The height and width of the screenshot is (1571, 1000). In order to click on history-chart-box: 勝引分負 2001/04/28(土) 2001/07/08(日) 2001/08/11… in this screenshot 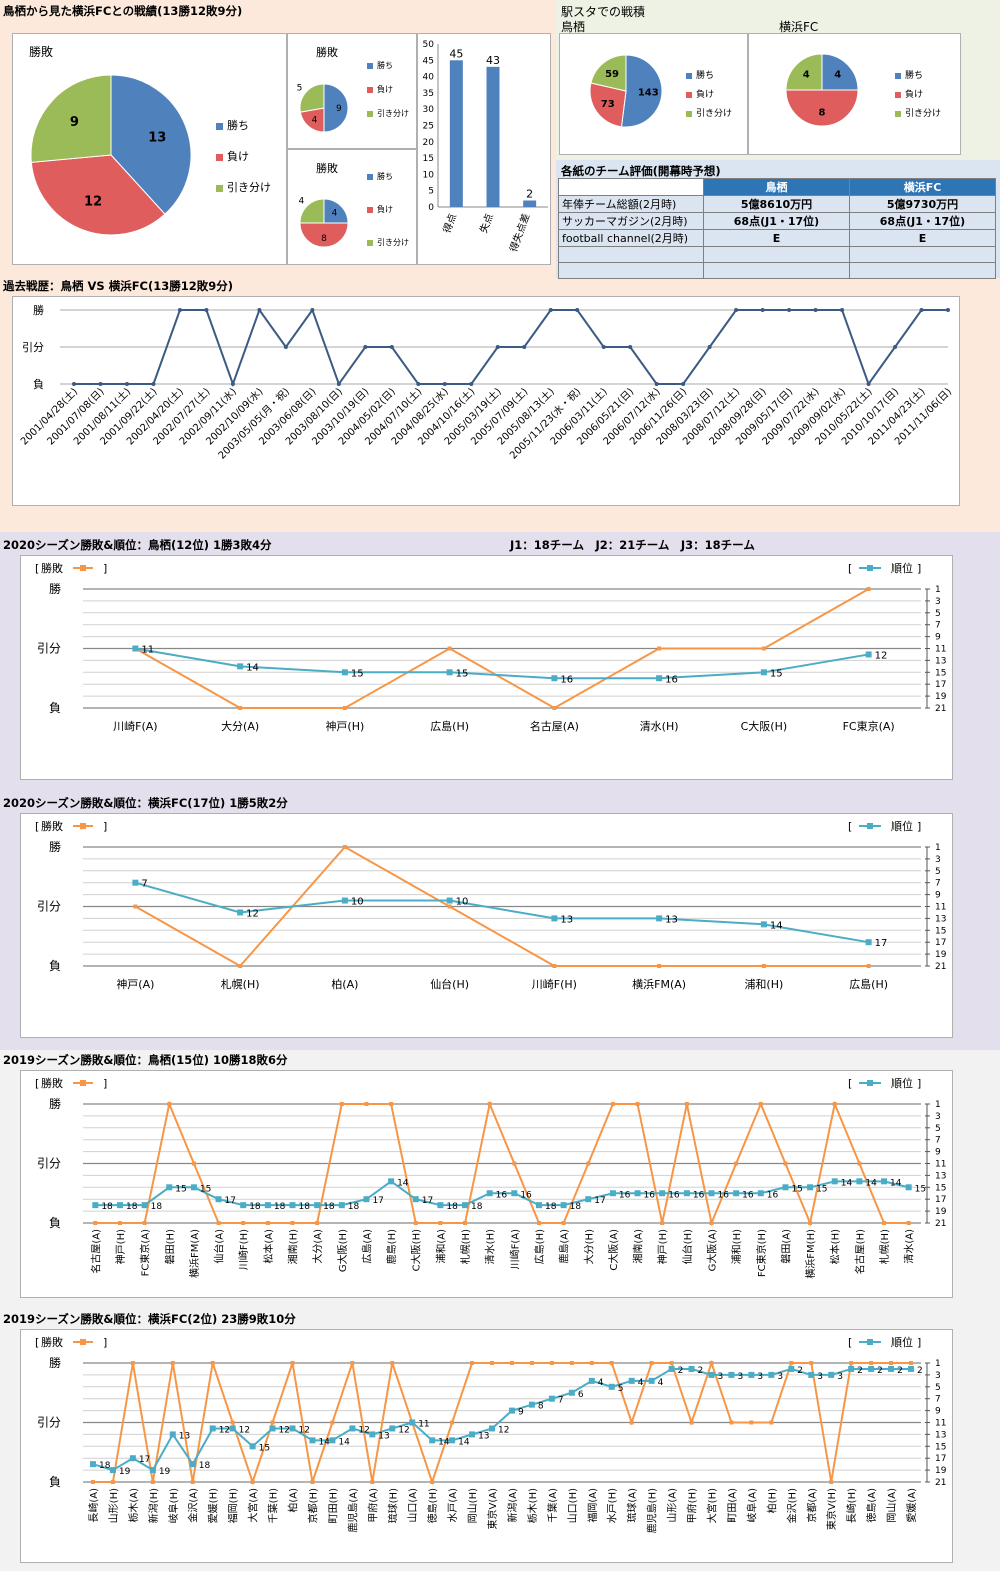, I will do `click(486, 401)`.